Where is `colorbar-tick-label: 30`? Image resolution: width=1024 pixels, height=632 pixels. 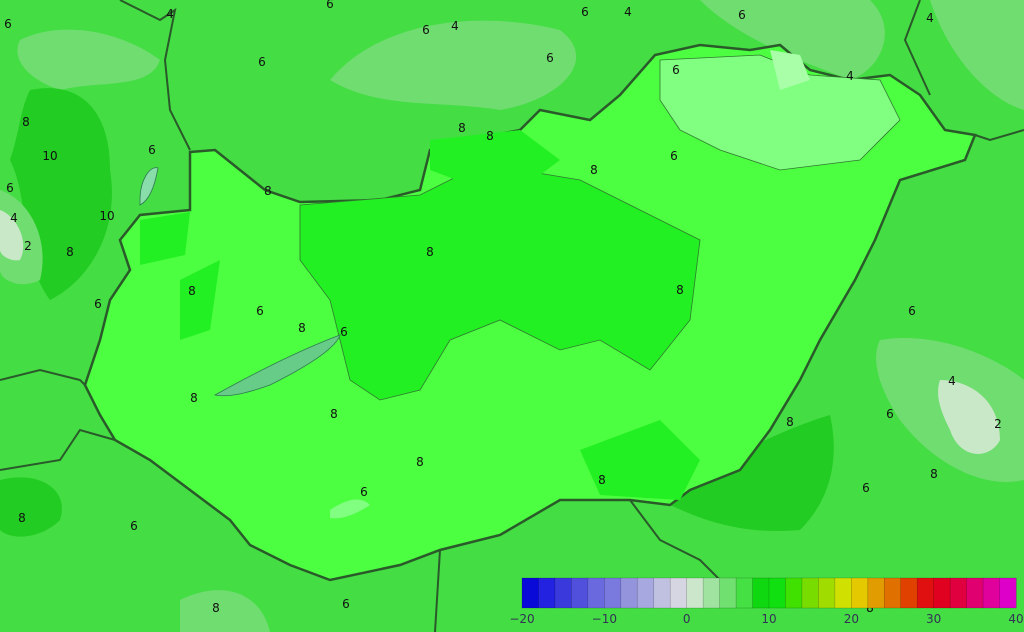 colorbar-tick-label: 30 is located at coordinates (933, 619).